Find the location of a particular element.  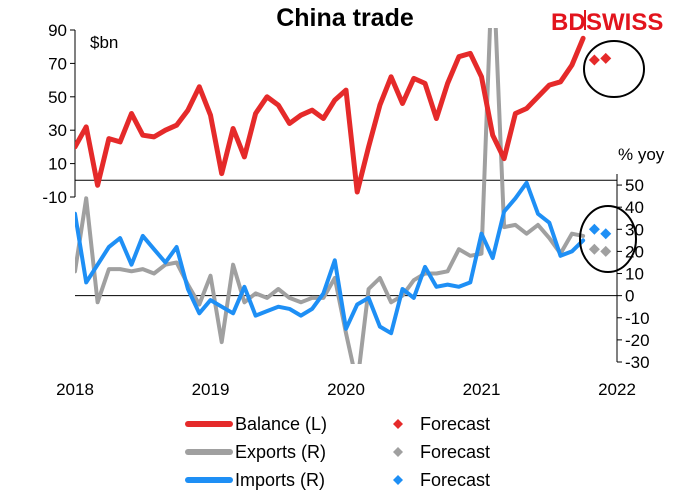

chart-title: China trade is located at coordinates (345, 18).